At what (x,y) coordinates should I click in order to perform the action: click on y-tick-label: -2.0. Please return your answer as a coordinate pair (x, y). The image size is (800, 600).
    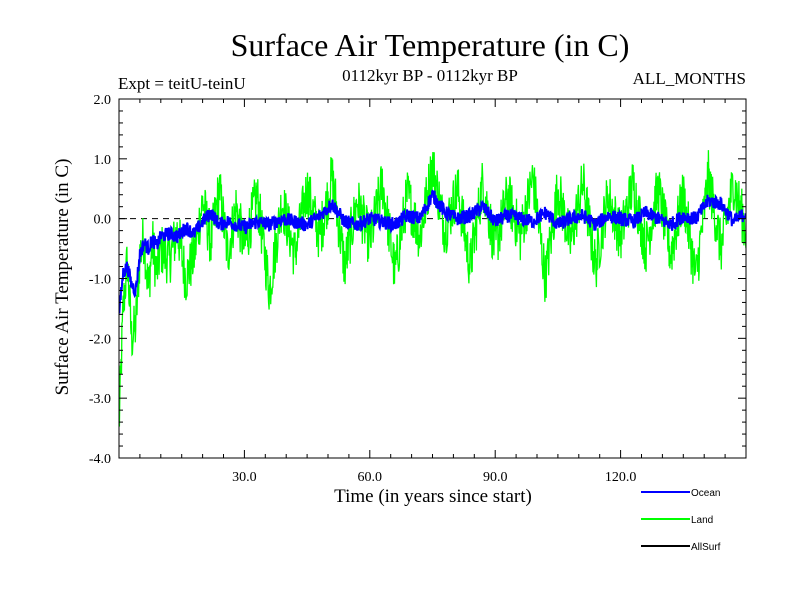
    Looking at the image, I should click on (100, 339).